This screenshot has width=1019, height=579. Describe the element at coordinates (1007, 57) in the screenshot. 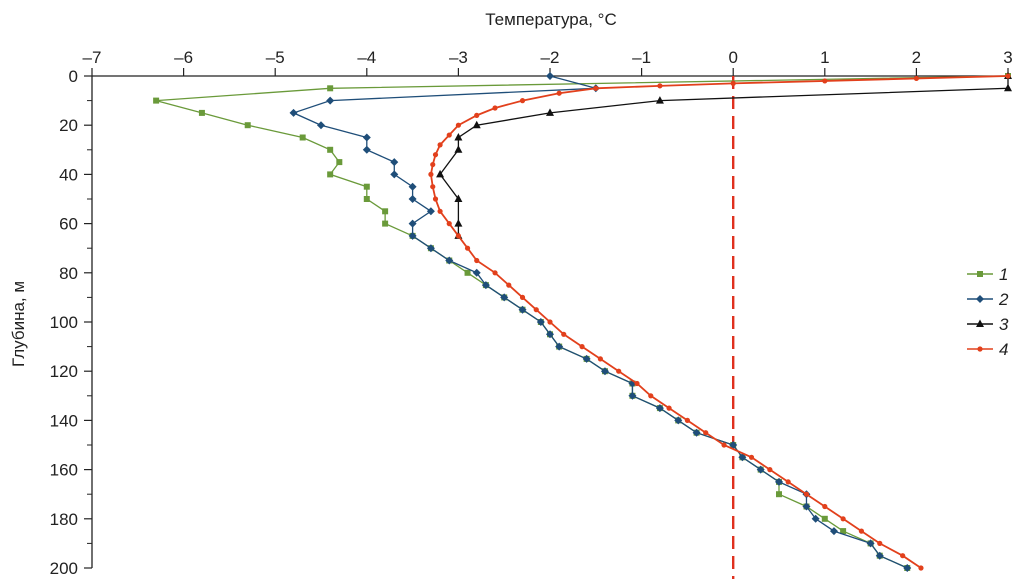

I see `x-tick-label: 3` at that location.